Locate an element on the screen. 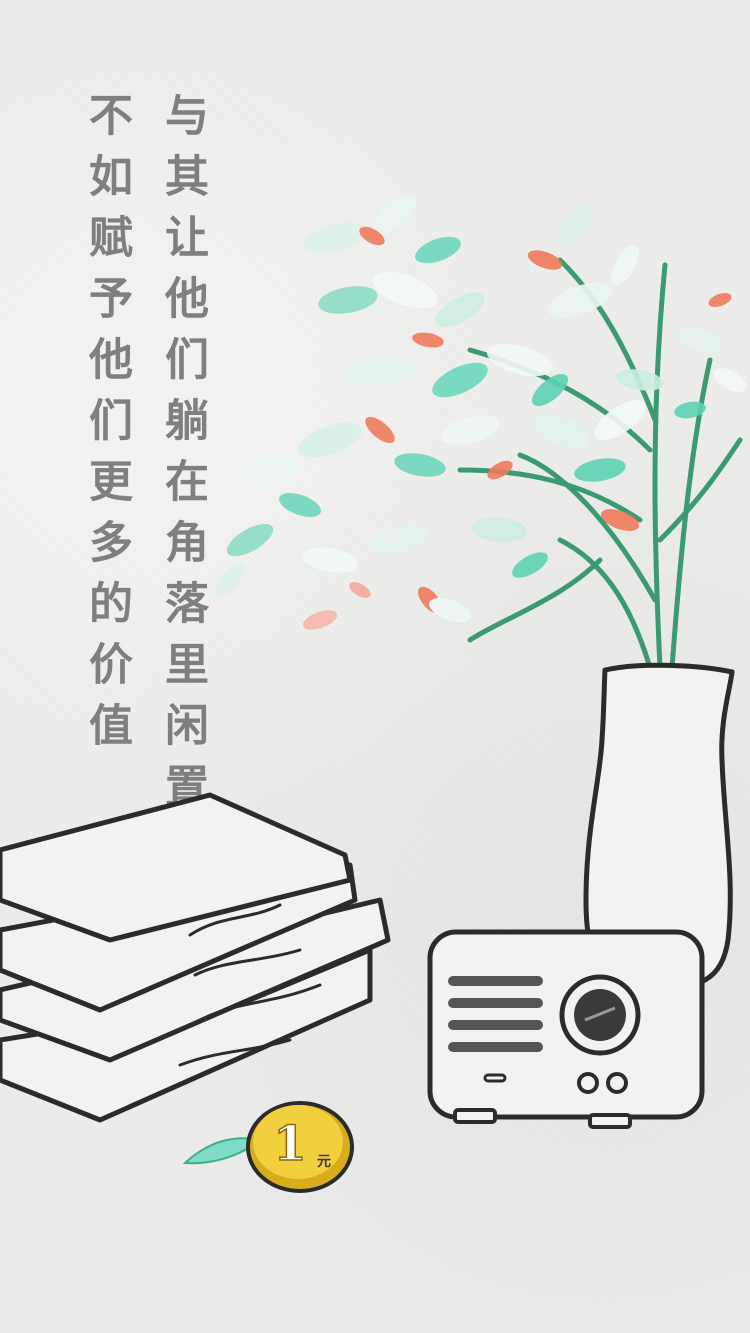 The height and width of the screenshot is (1333, 750). coin-unit: 元 is located at coordinates (324, 1162).